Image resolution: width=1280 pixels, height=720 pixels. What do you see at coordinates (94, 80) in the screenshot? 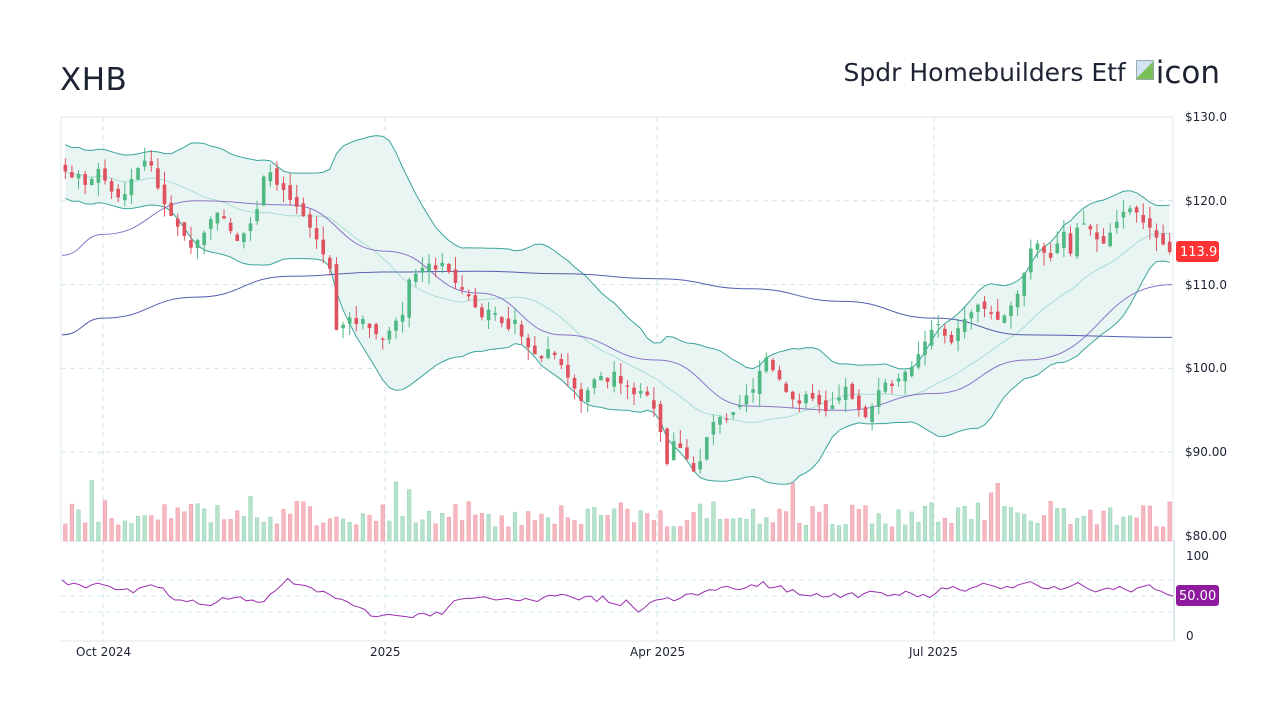
I see `ticker-symbol: XHB` at bounding box center [94, 80].